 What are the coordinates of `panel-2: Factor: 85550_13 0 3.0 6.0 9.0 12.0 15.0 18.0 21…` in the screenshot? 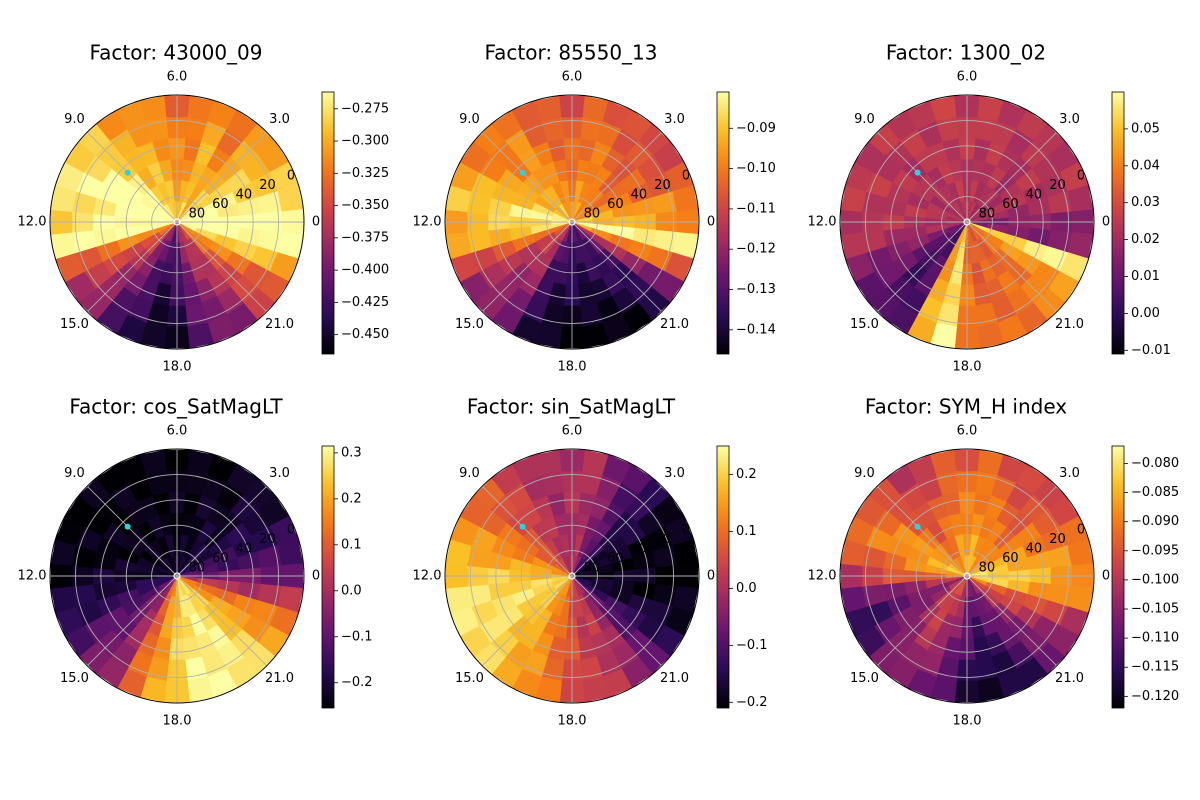 It's located at (594, 208).